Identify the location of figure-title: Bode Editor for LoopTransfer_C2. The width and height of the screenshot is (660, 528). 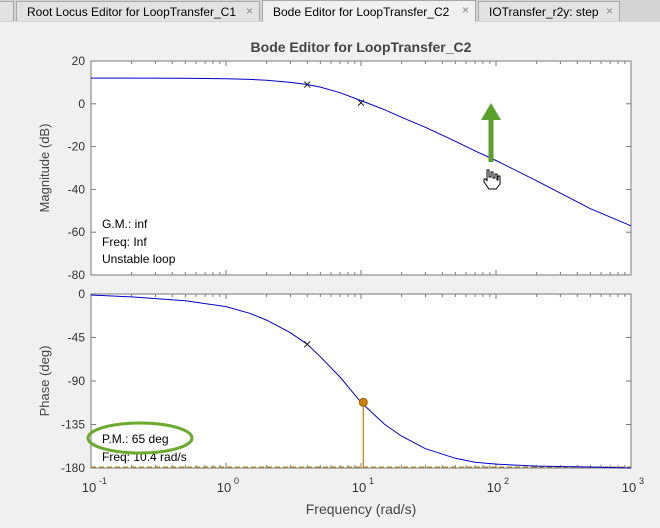
(361, 47).